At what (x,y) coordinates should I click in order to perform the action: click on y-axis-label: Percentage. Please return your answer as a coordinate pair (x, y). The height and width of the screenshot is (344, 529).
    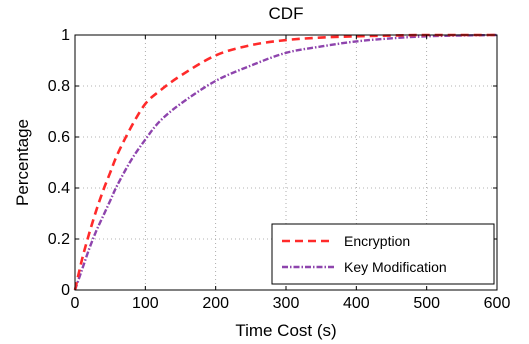
    Looking at the image, I should click on (22, 162).